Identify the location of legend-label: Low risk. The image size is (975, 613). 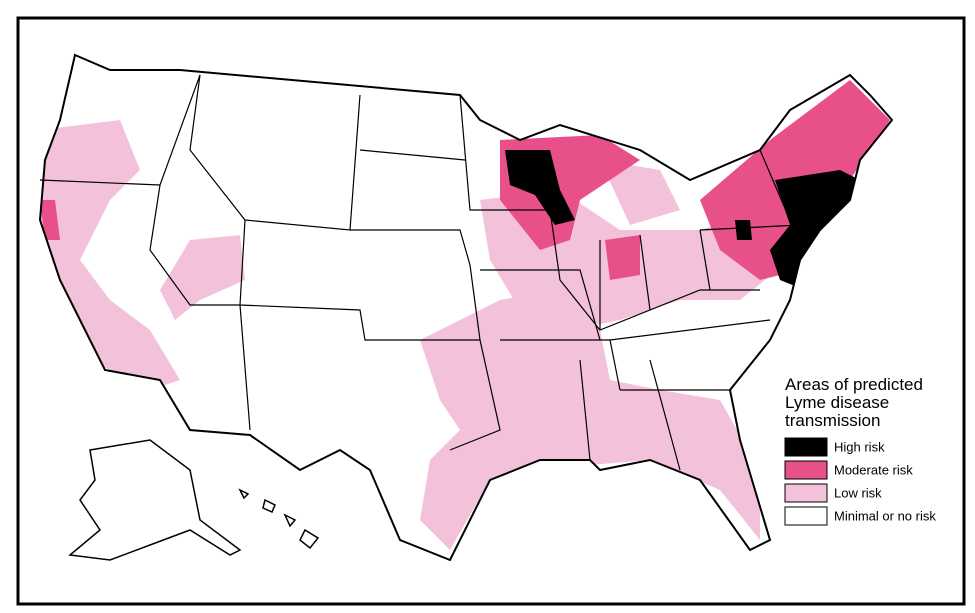
(858, 492).